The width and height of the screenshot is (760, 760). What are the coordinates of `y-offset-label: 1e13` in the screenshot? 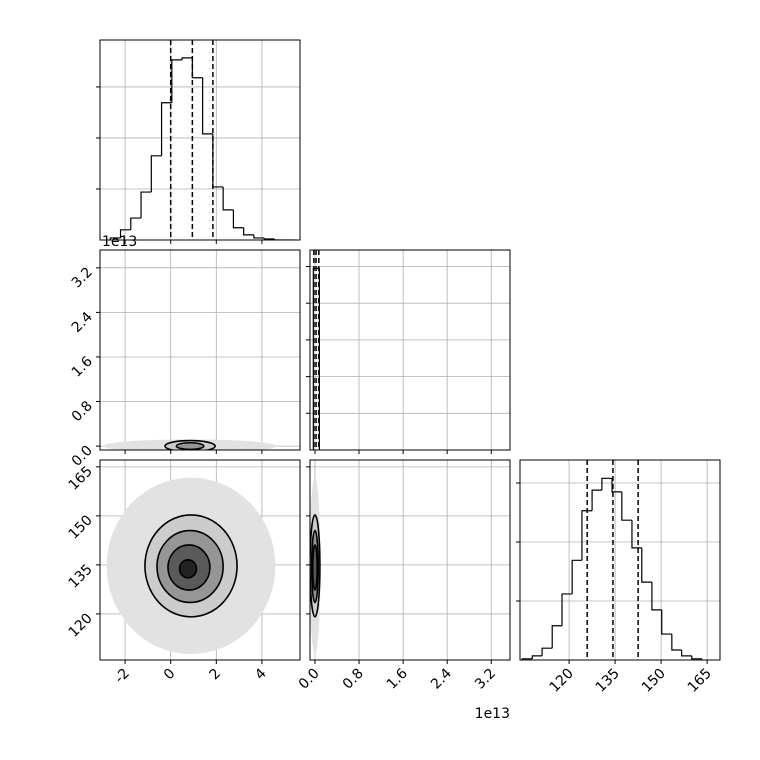 It's located at (119, 242).